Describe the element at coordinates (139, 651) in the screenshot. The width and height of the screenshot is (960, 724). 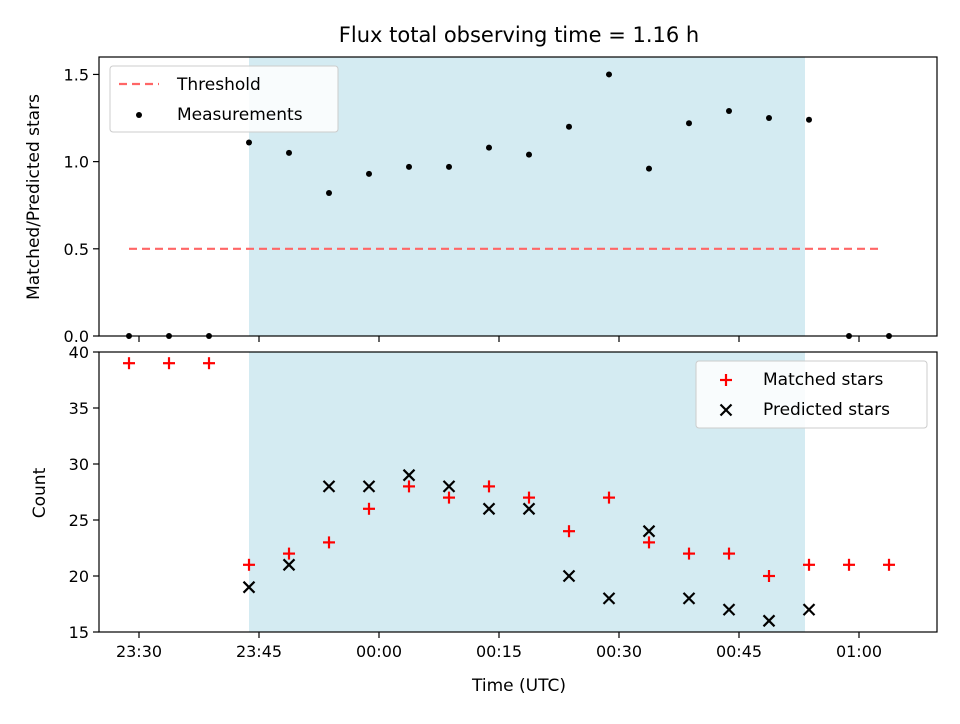
I see `x-tick-label: 23:30` at that location.